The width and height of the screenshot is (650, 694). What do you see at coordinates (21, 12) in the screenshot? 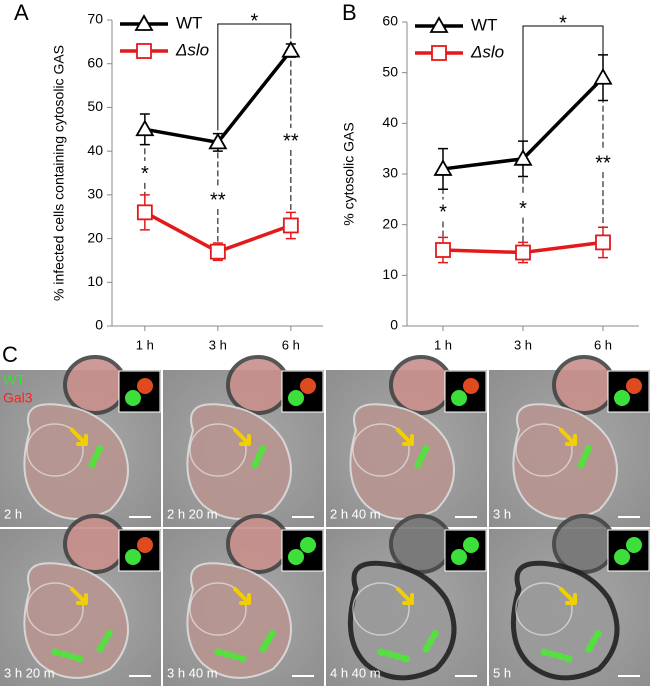
I see `panel-label: A` at bounding box center [21, 12].